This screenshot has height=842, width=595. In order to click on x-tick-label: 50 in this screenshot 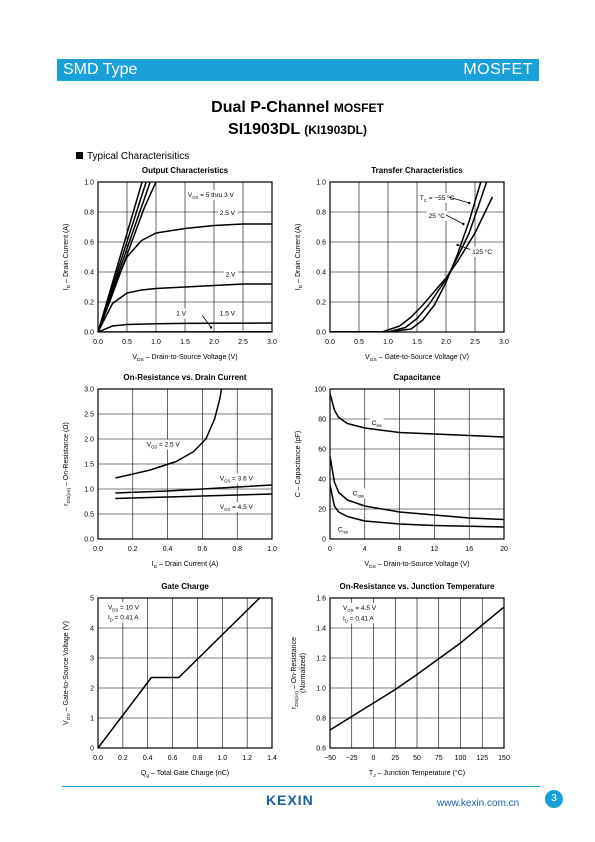, I will do `click(417, 758)`.